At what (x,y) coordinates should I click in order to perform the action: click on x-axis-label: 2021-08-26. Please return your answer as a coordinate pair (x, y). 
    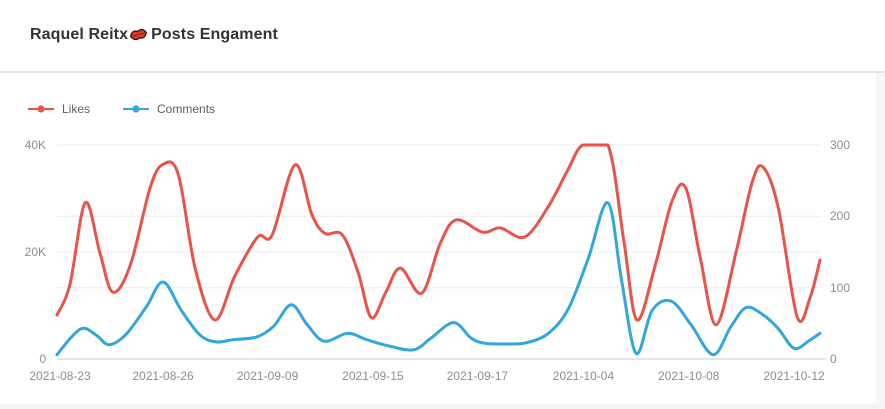
    Looking at the image, I should click on (163, 376).